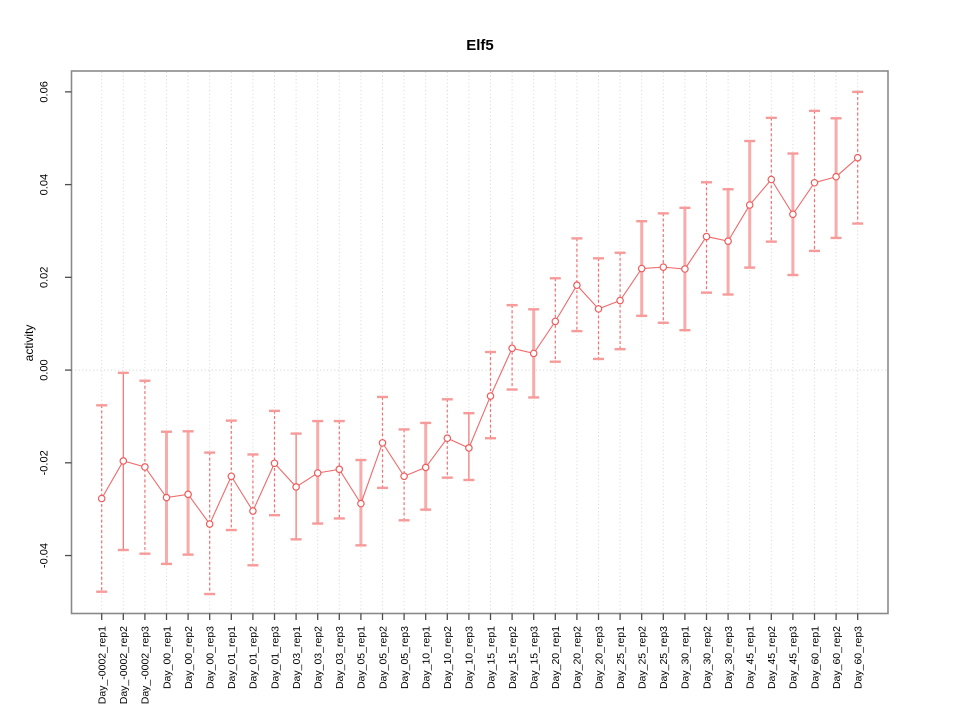 This screenshot has height=720, width=960. What do you see at coordinates (480, 45) in the screenshot?
I see `chart-title: Elf5` at bounding box center [480, 45].